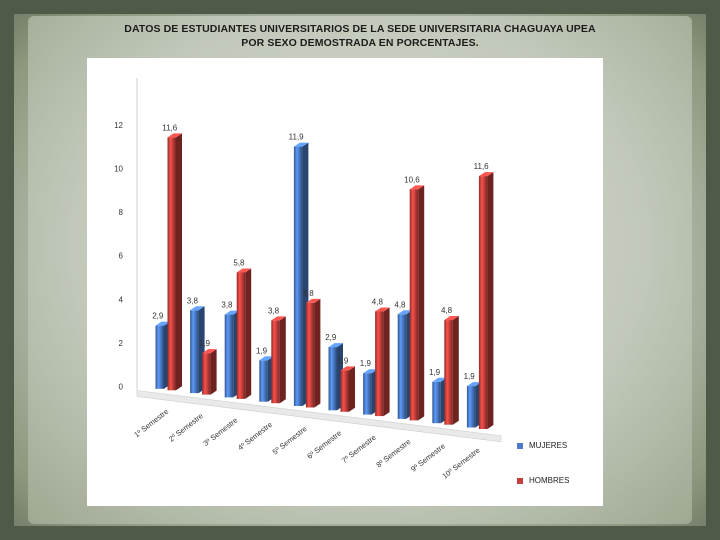 This screenshot has height=540, width=720. What do you see at coordinates (549, 480) in the screenshot?
I see `legend-label-hombres: HOMBRES` at bounding box center [549, 480].